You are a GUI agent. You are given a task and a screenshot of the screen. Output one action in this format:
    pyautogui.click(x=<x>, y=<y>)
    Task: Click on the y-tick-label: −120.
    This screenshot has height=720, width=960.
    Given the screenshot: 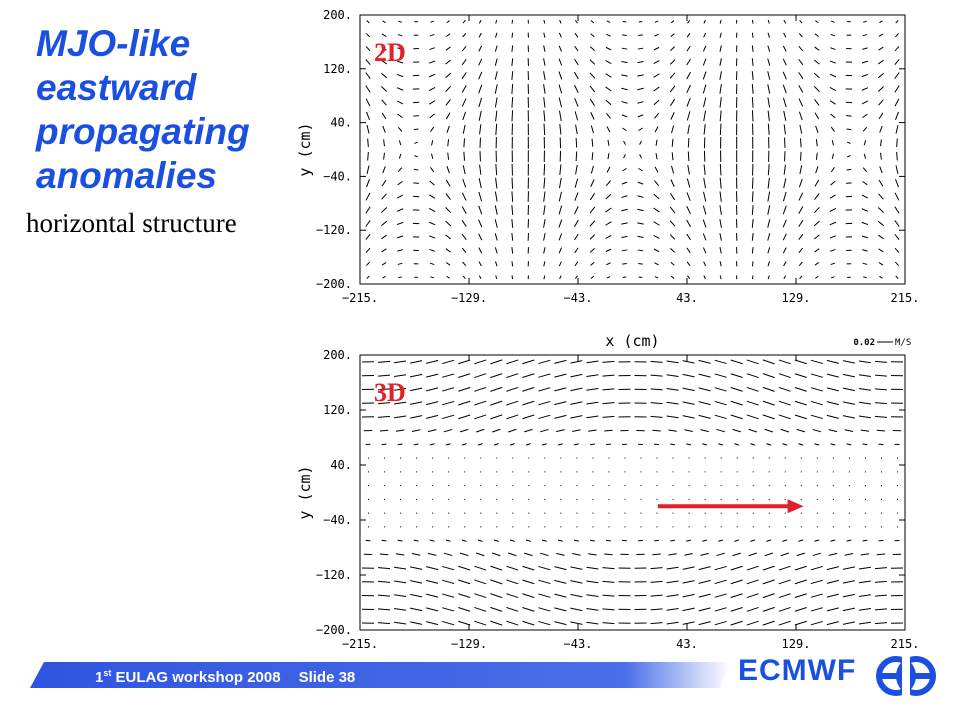 What is the action you would take?
    pyautogui.click(x=334, y=230)
    